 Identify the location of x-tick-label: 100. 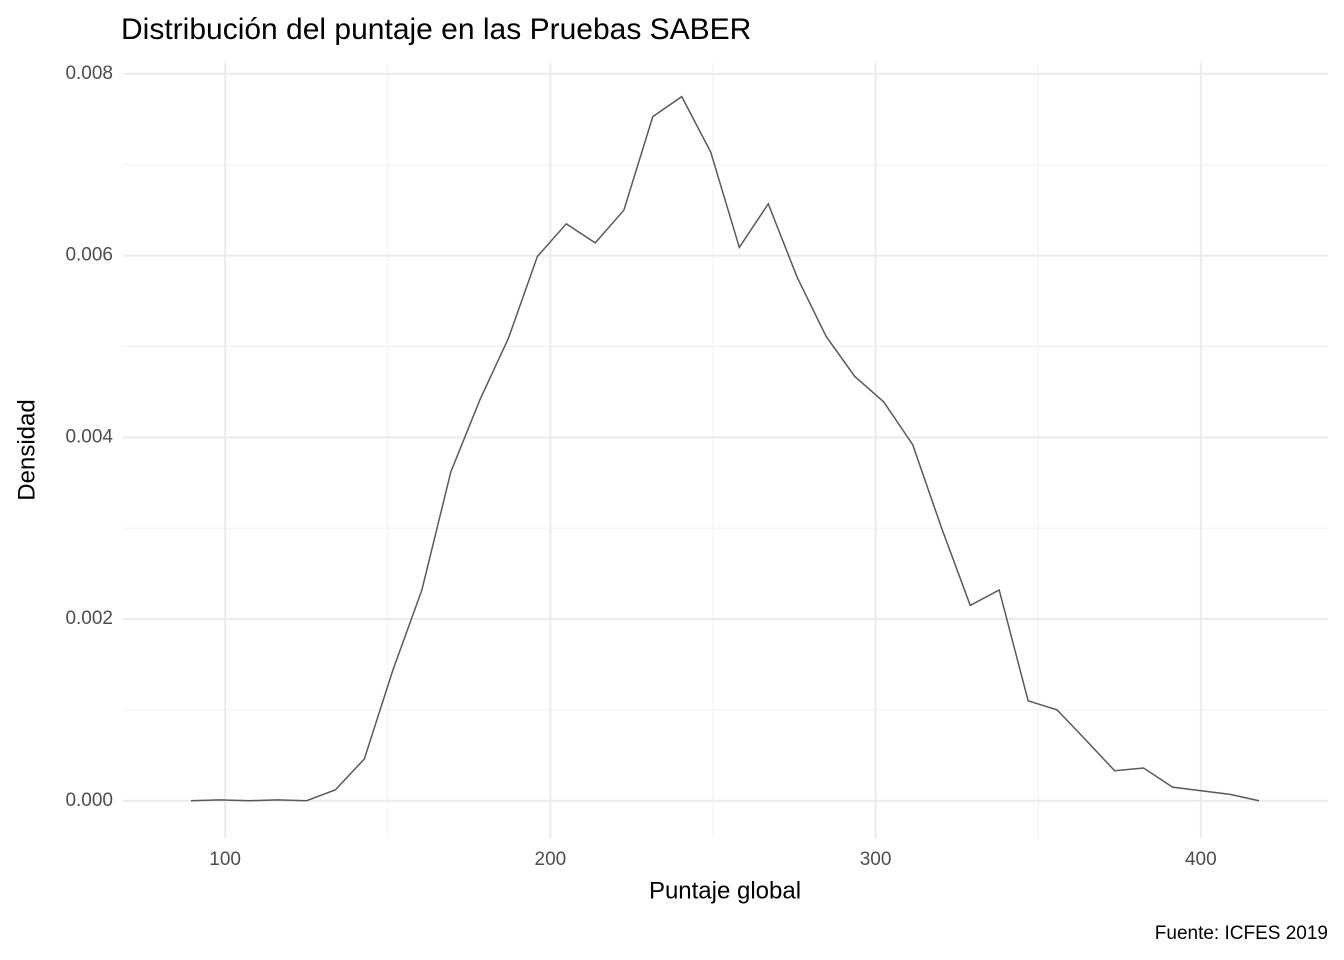
(225, 859).